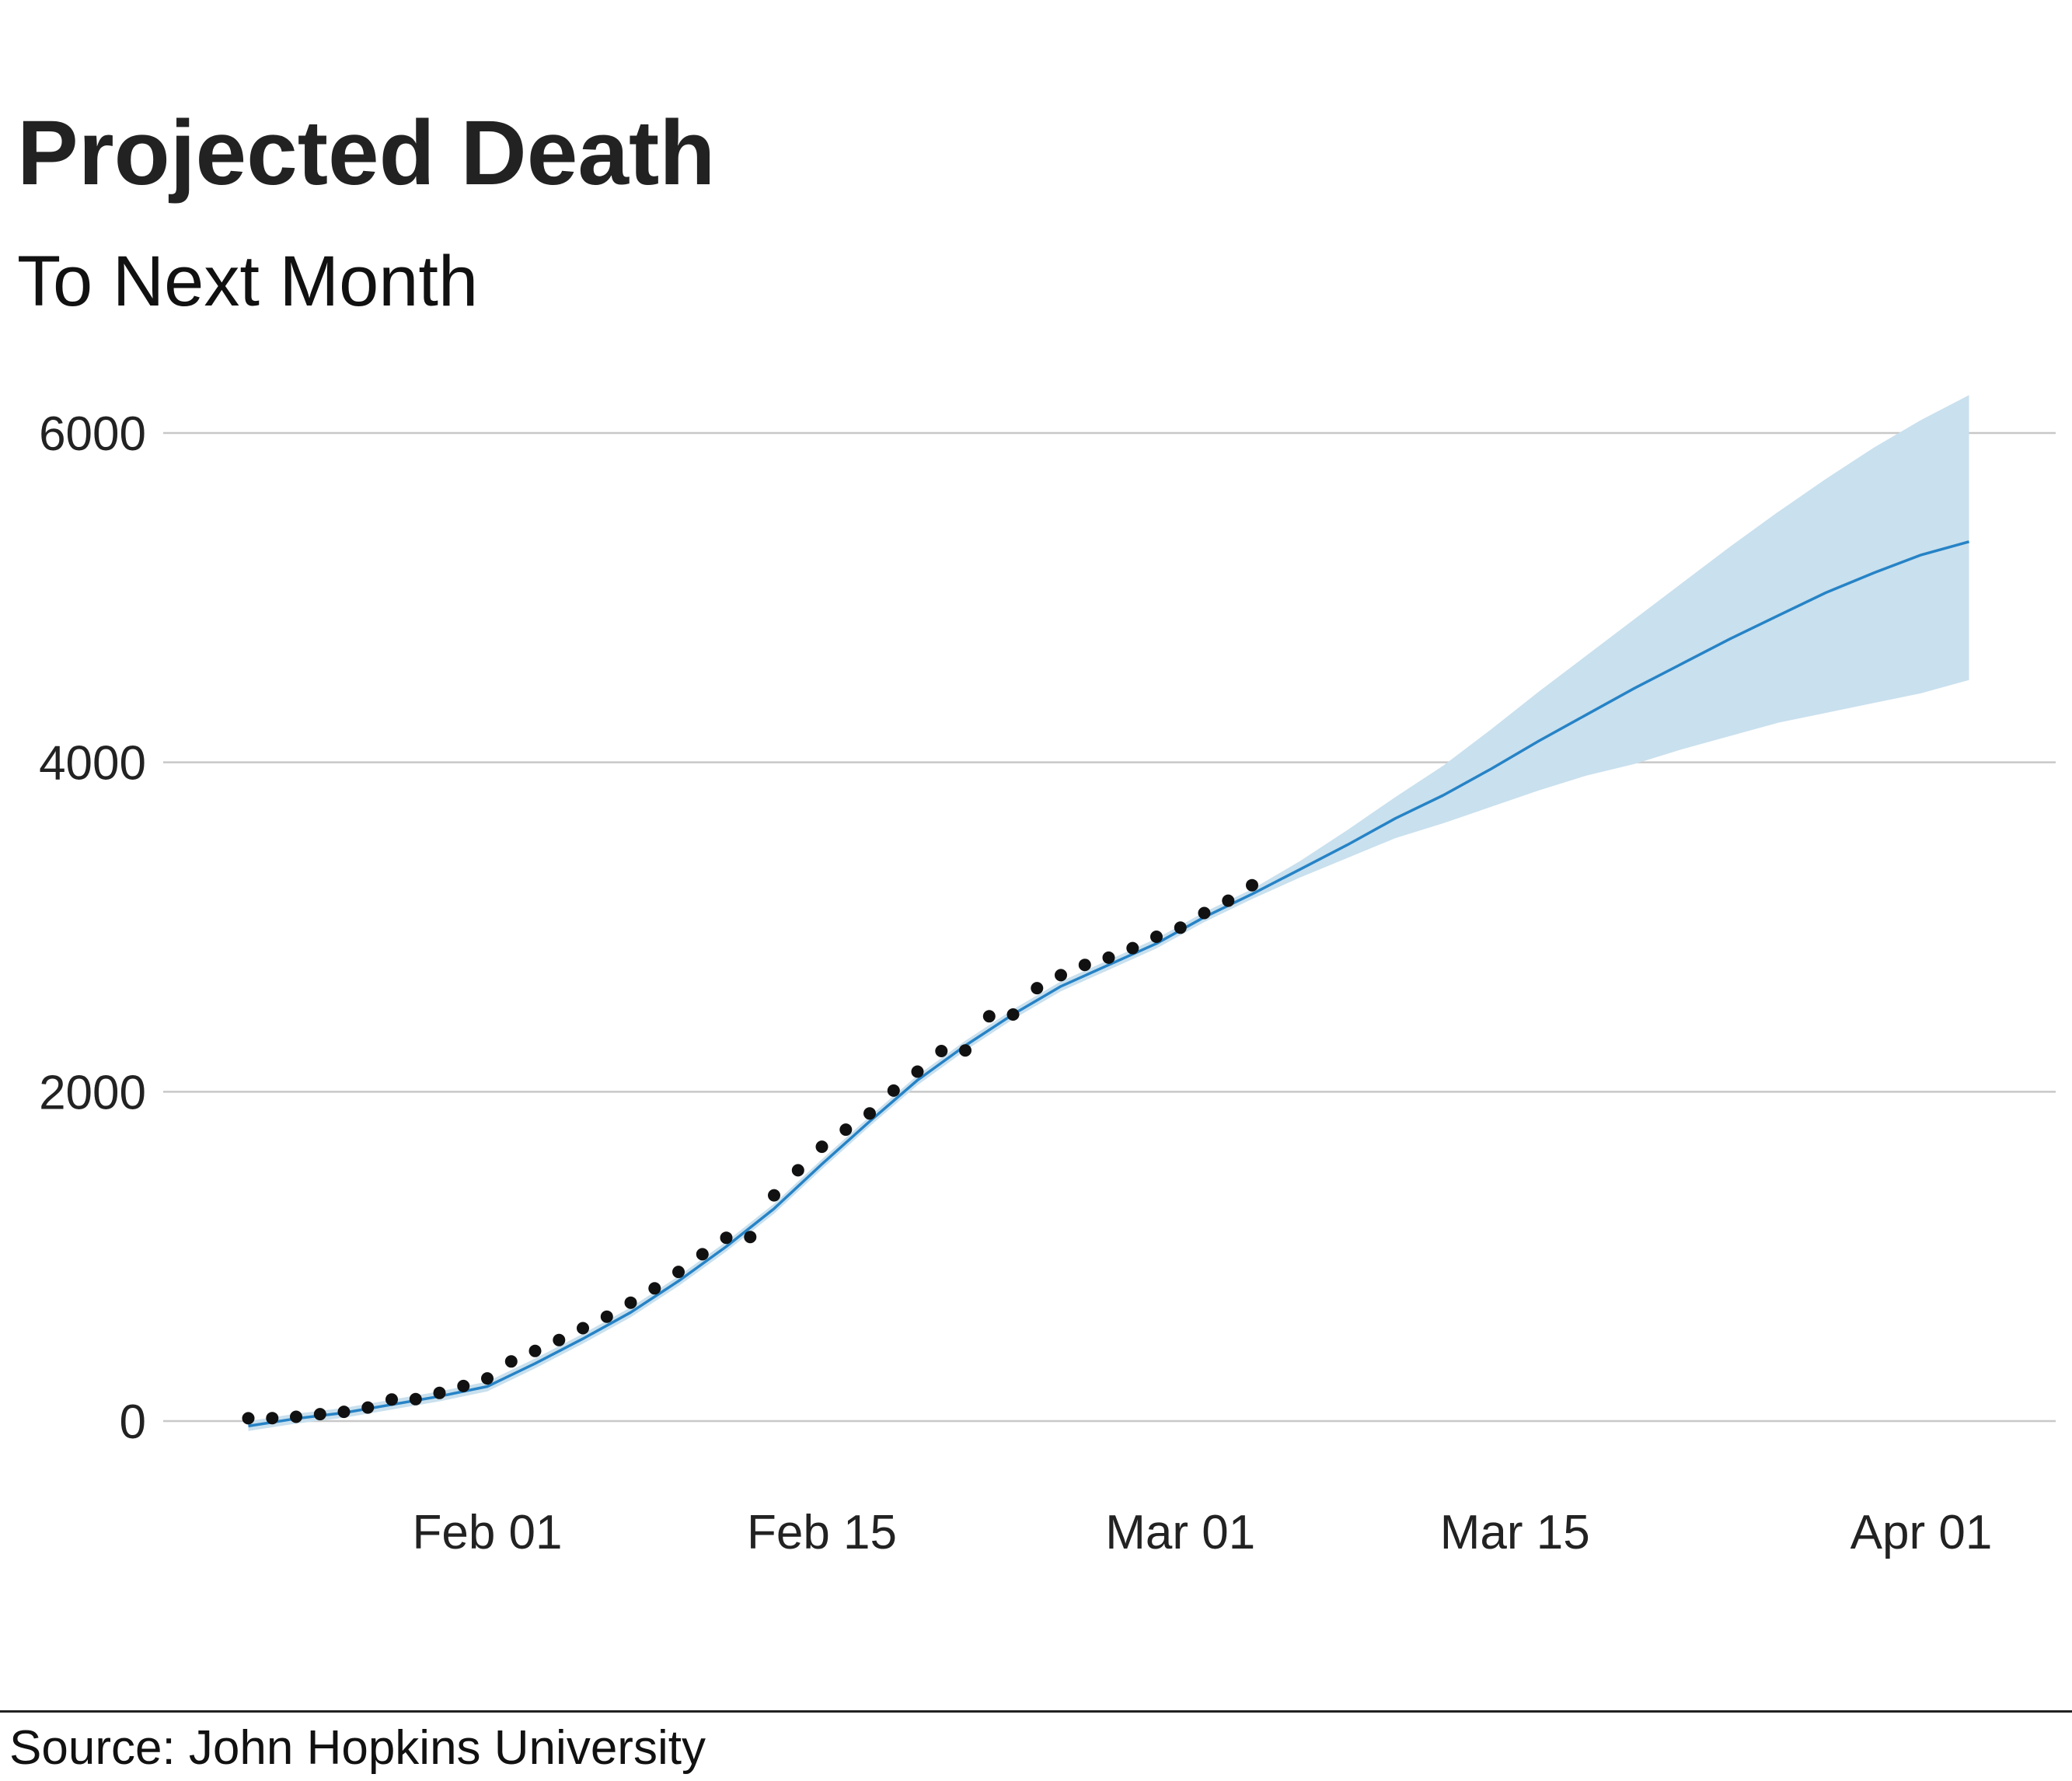  I want to click on x-tick-label: Feb 15, so click(822, 1532).